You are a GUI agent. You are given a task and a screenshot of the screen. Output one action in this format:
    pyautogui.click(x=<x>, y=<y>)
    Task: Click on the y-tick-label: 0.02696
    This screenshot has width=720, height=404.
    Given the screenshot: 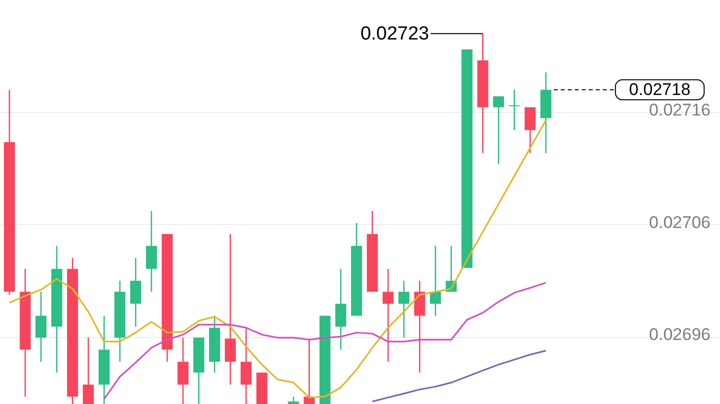 What is the action you would take?
    pyautogui.click(x=679, y=334)
    